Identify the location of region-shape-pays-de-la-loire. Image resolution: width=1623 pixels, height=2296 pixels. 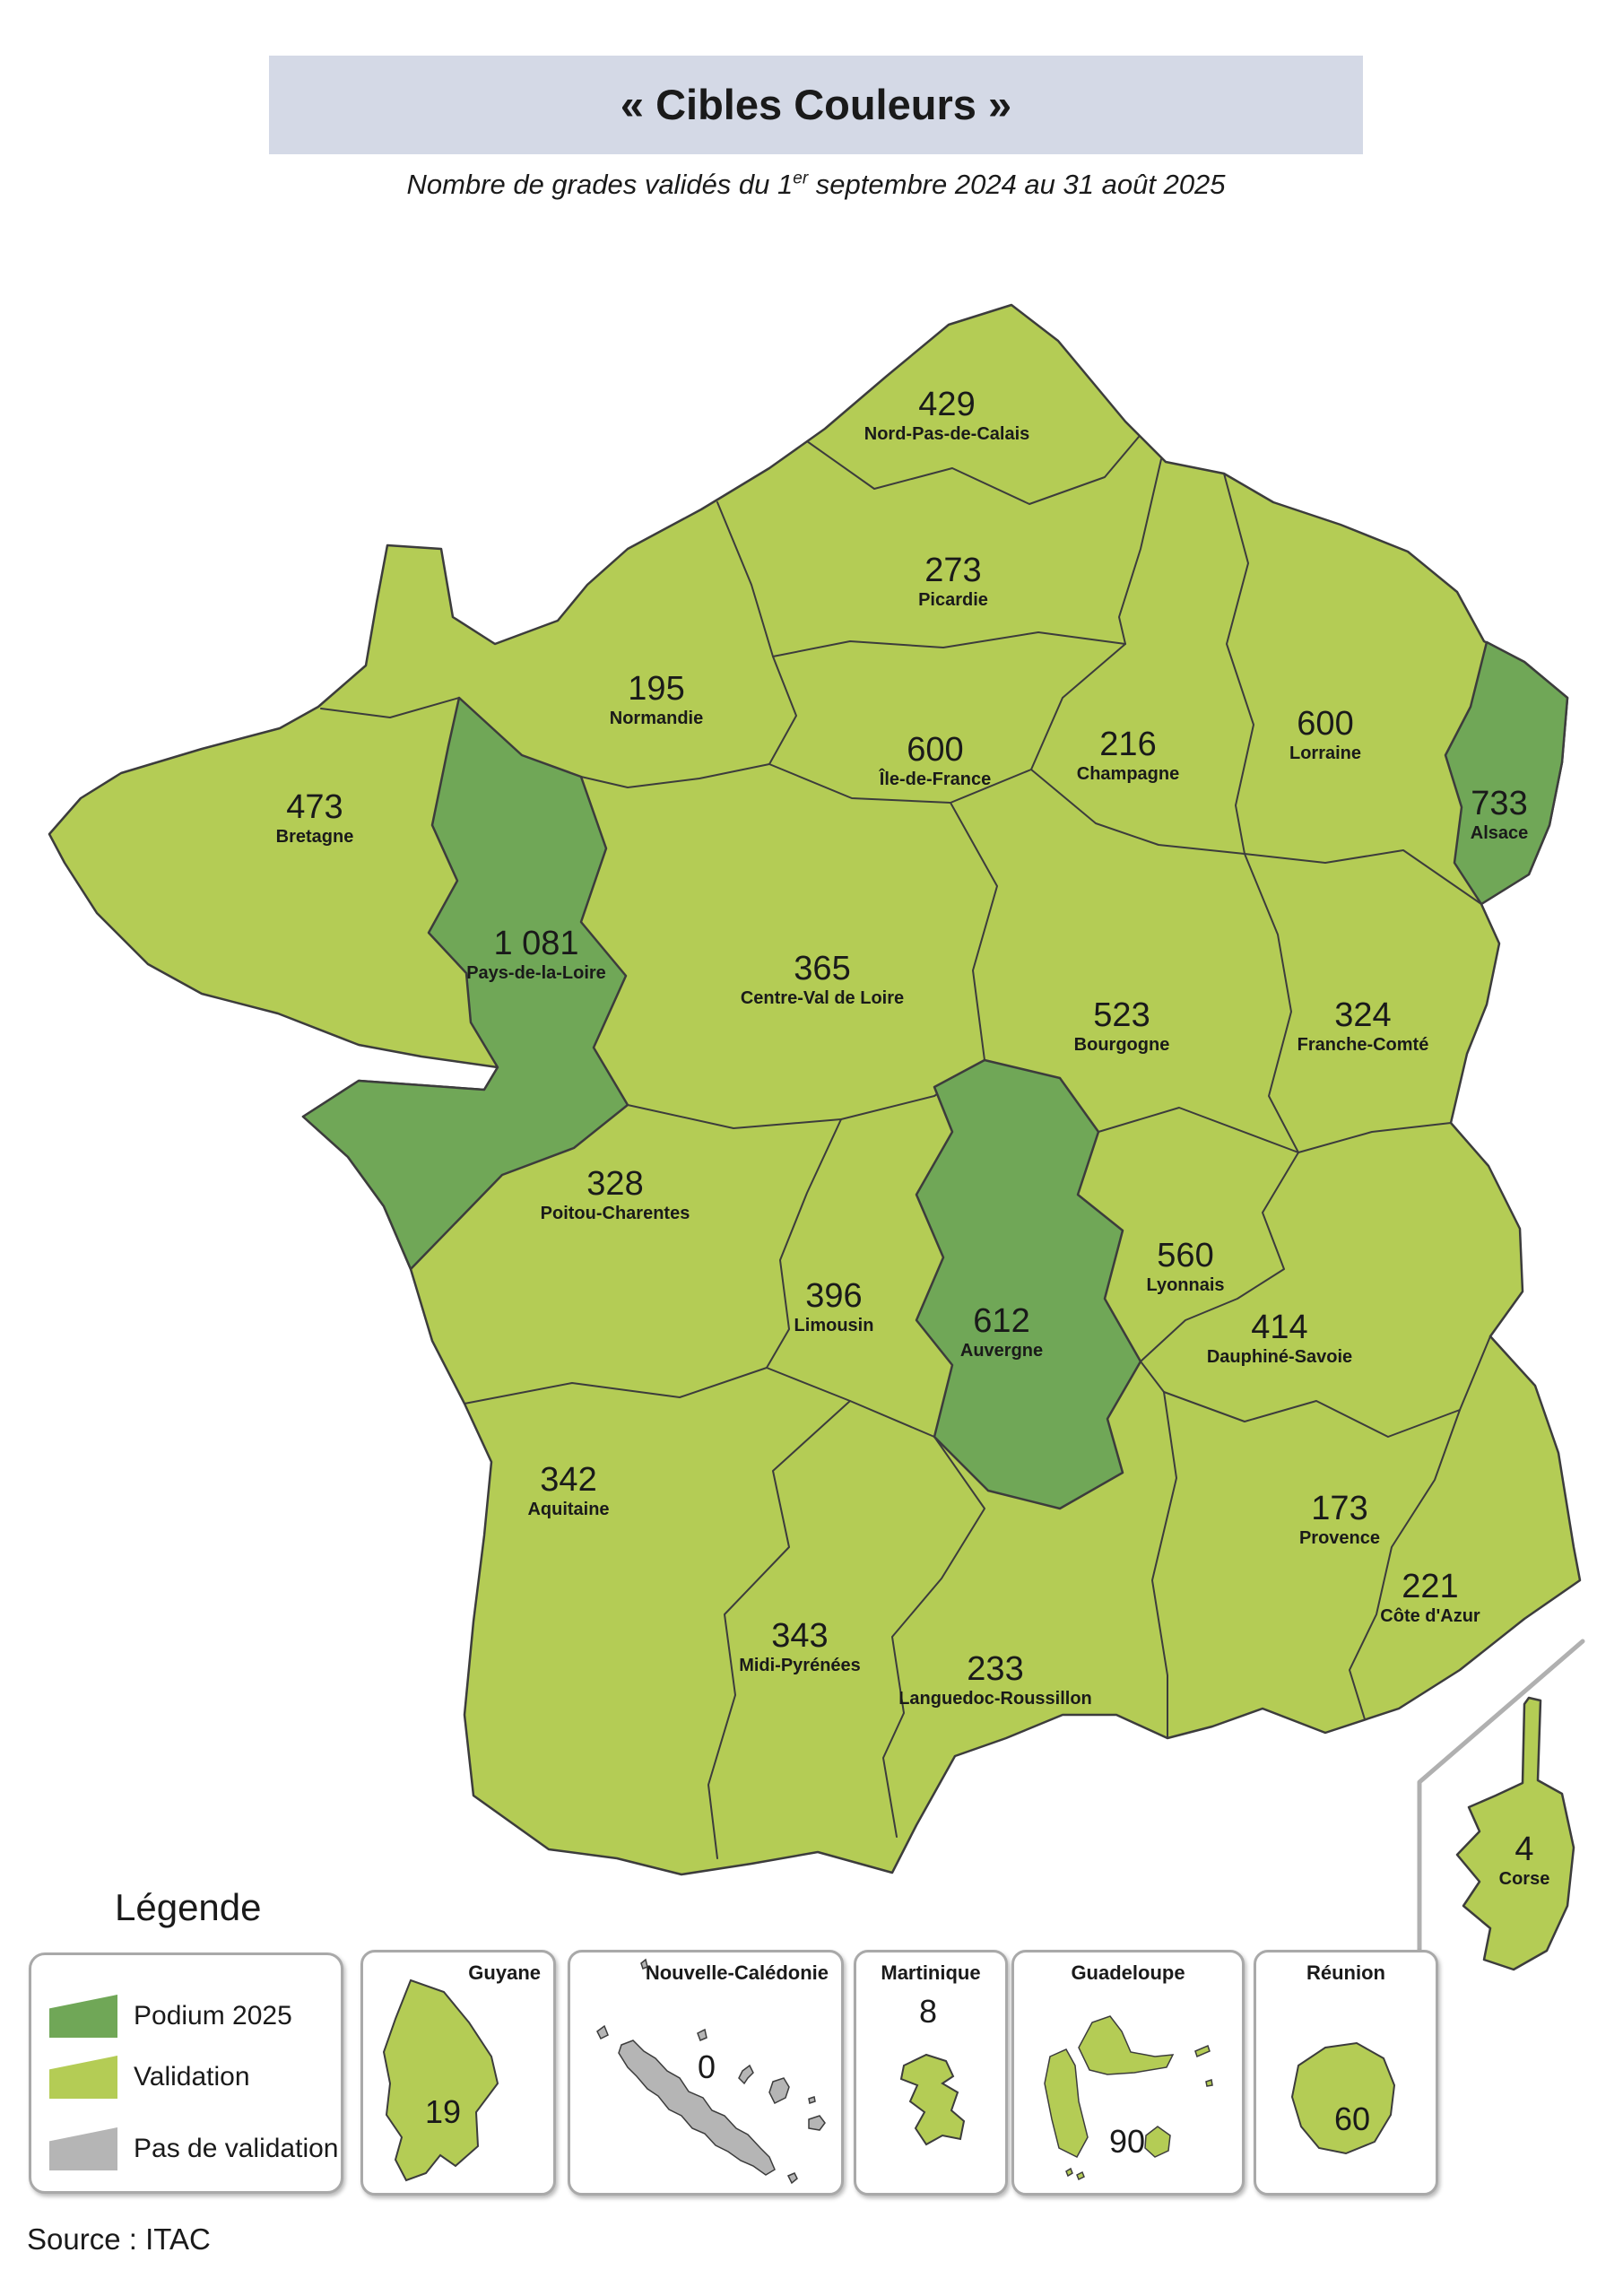
(465, 983).